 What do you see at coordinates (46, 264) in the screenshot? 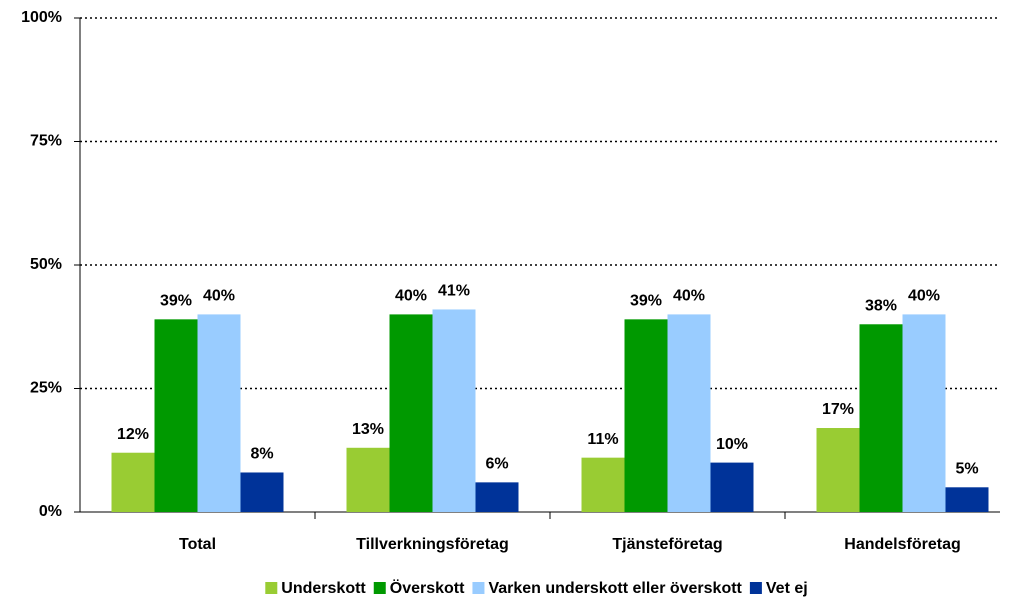
I see `y-tick-label: 50%` at bounding box center [46, 264].